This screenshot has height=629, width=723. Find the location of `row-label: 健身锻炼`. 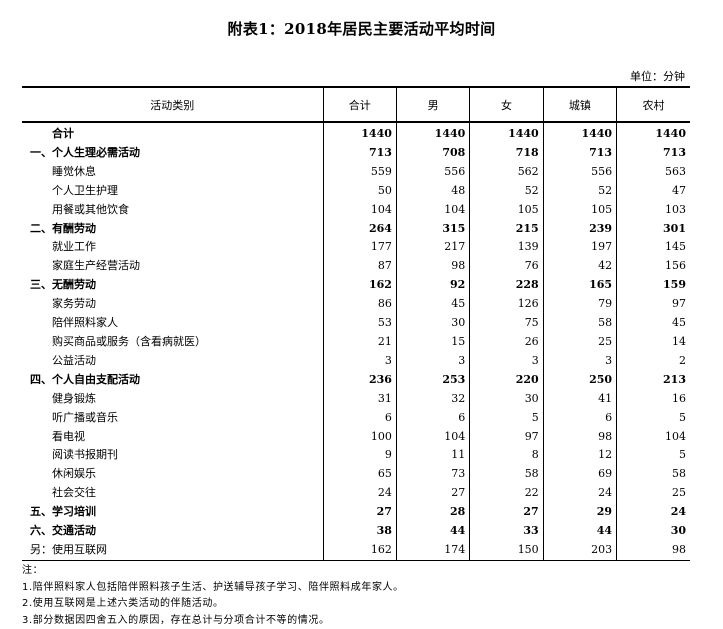

row-label: 健身锻炼 is located at coordinates (172, 399).